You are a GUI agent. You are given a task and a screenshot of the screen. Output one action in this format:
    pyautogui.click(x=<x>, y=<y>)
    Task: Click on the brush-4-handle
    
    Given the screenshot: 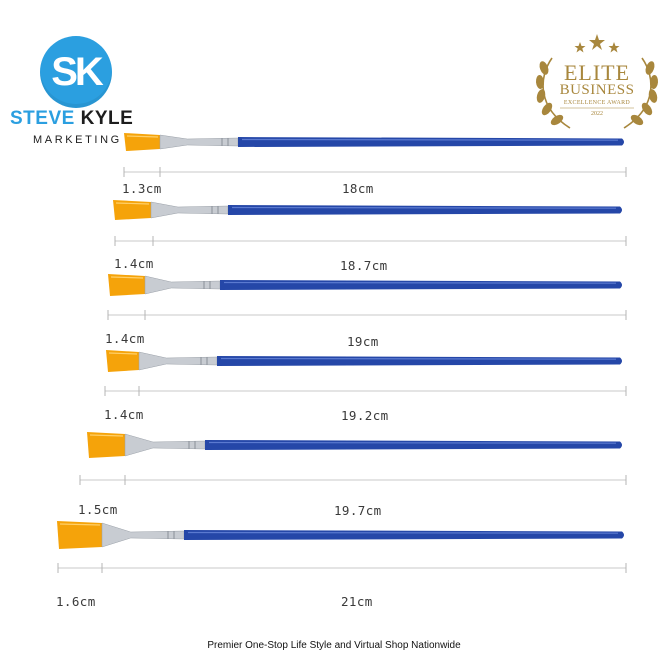 What is the action you would take?
    pyautogui.click(x=419, y=361)
    